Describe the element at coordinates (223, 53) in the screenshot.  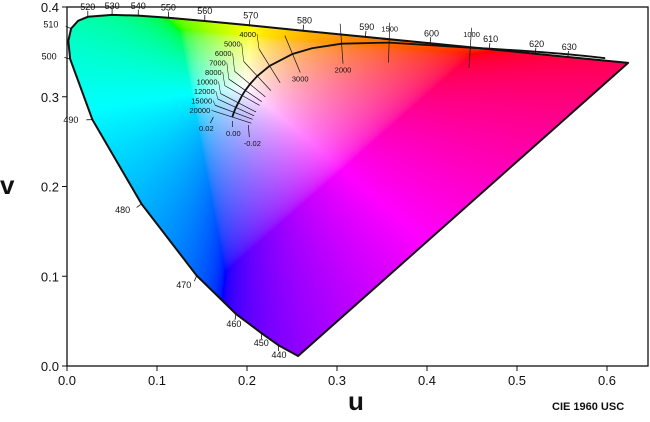
I see `isotherm-label: 6000` at that location.